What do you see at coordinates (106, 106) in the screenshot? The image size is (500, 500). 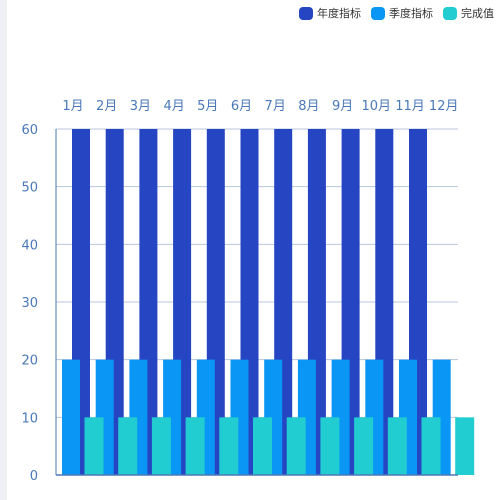 I see `x-tick-label-2: 2月` at bounding box center [106, 106].